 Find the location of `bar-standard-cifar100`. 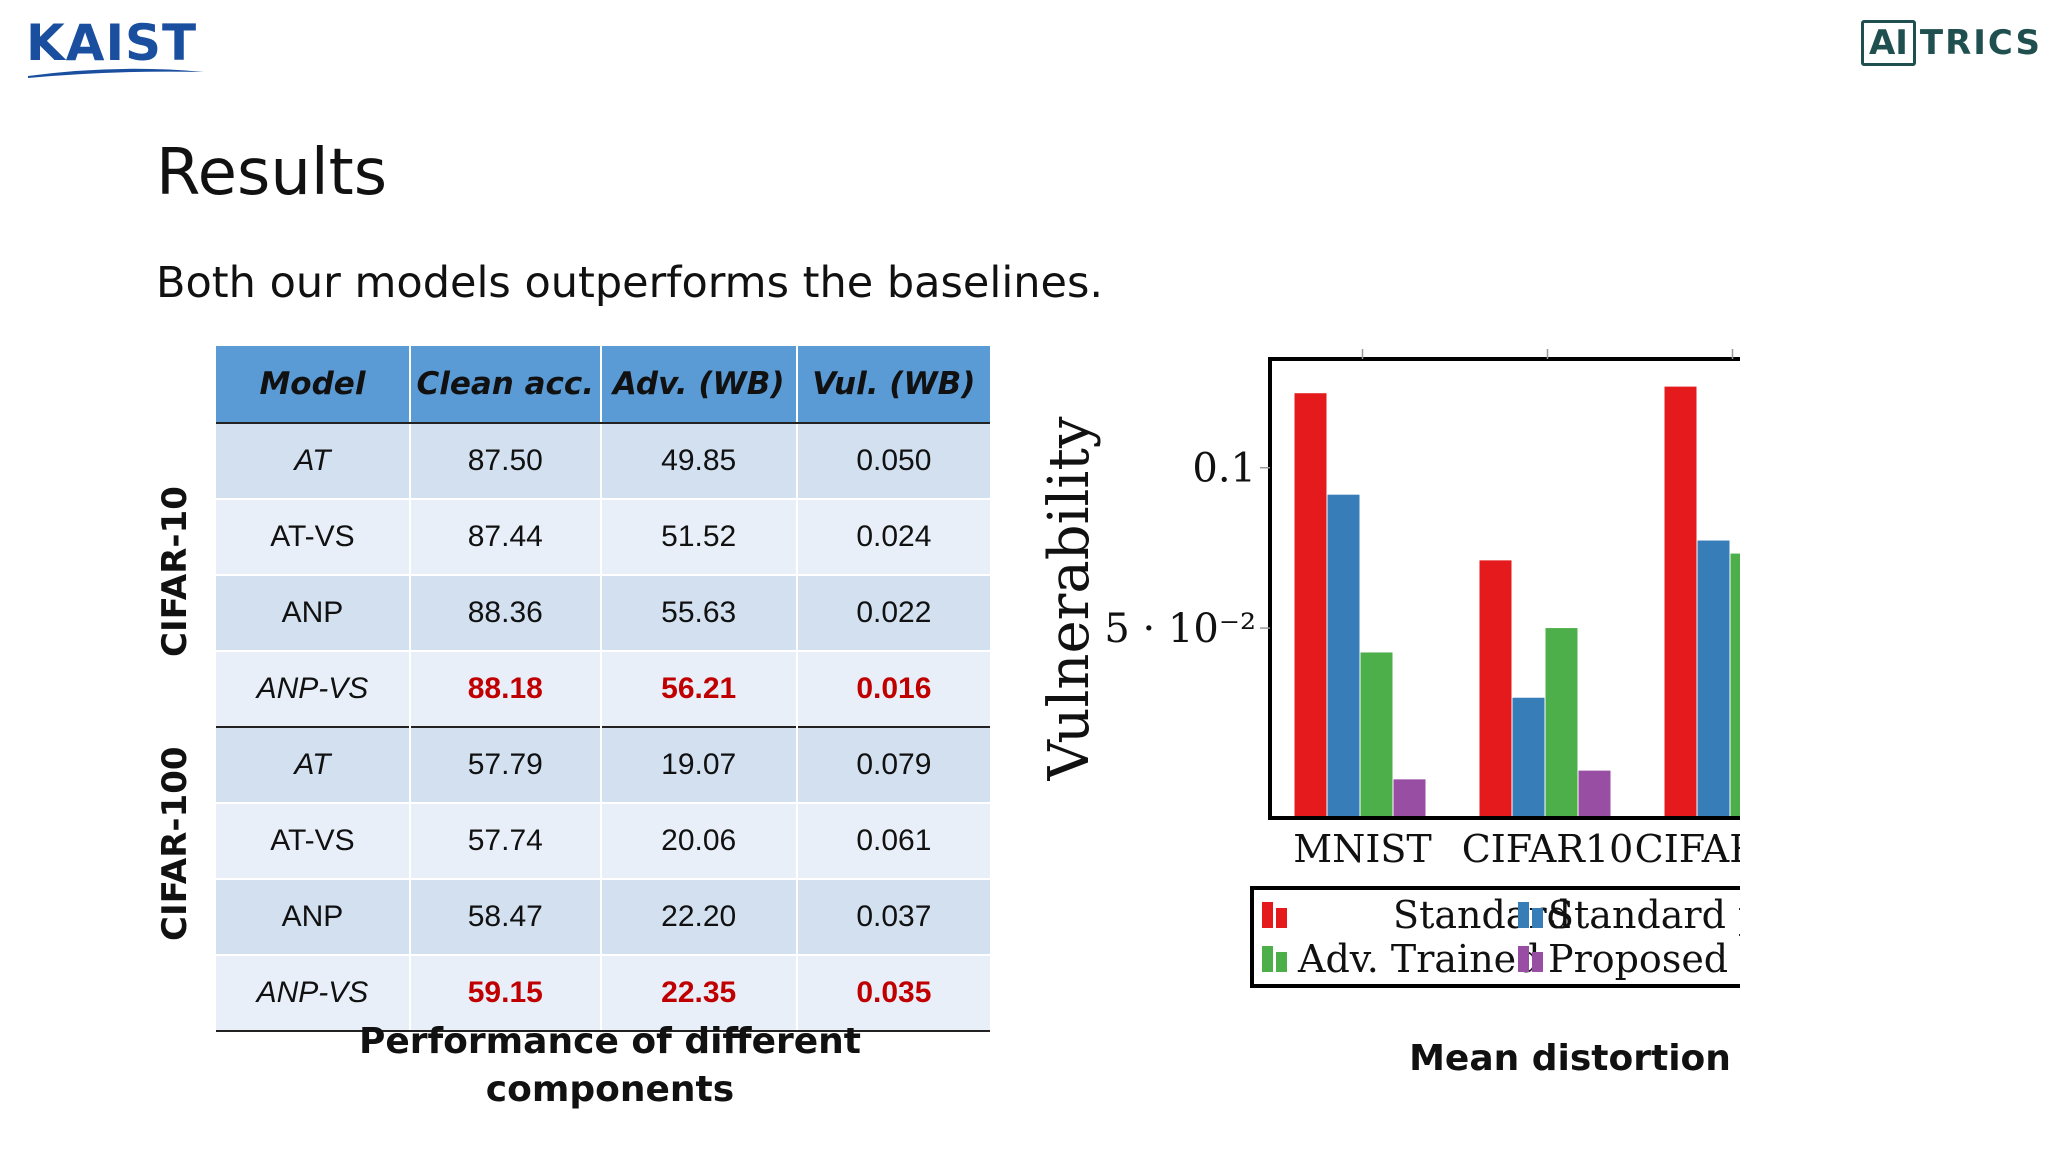

bar-standard-cifar100 is located at coordinates (1680, 602).